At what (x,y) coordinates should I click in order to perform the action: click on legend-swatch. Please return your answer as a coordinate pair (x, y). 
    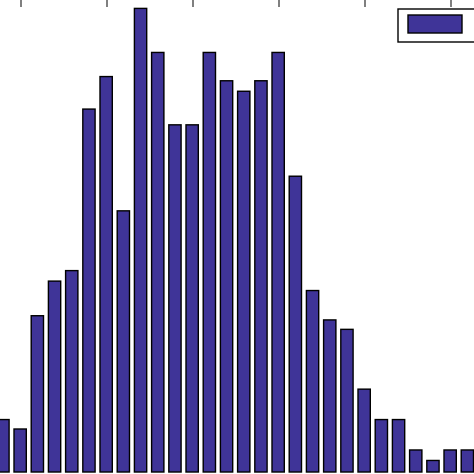
    Looking at the image, I should click on (435, 24).